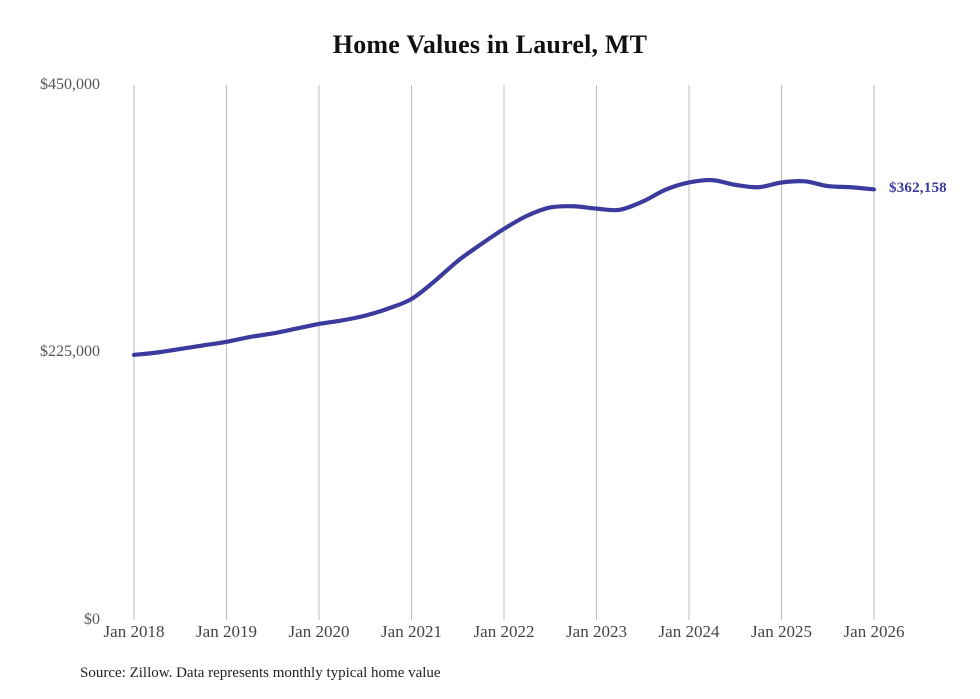 This screenshot has width=980, height=699. Describe the element at coordinates (70, 351) in the screenshot. I see `y-axis-tick-225000: $225,000` at that location.